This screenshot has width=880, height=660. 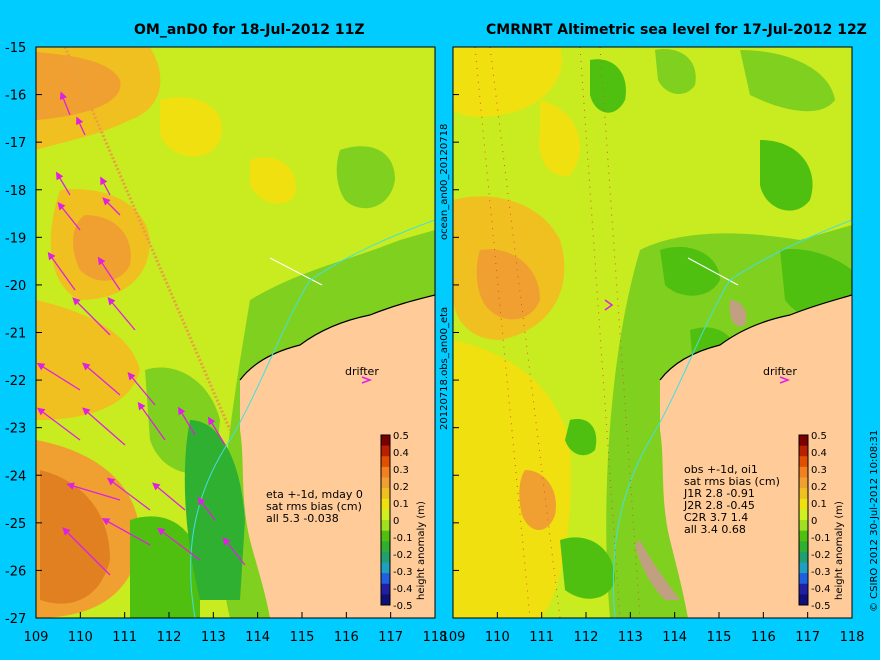 What do you see at coordinates (444, 368) in the screenshot?
I see `vertical-label-obs: 20120718.obs_an00_eta` at bounding box center [444, 368].